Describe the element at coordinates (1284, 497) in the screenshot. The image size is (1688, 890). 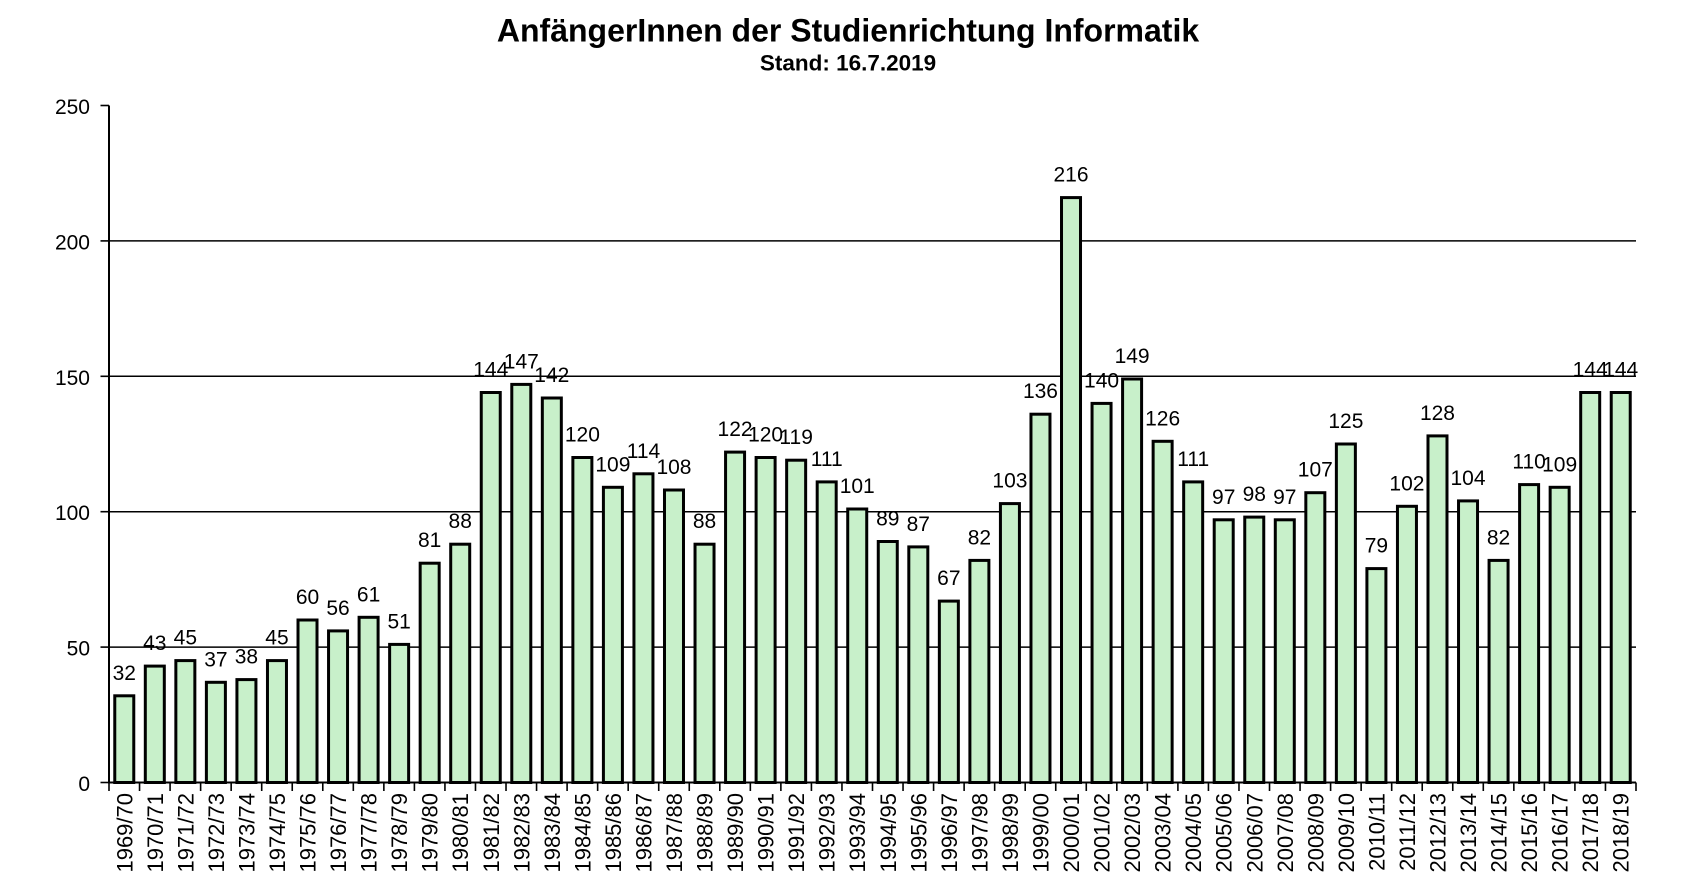
I see `svg-text: 97` at that location.